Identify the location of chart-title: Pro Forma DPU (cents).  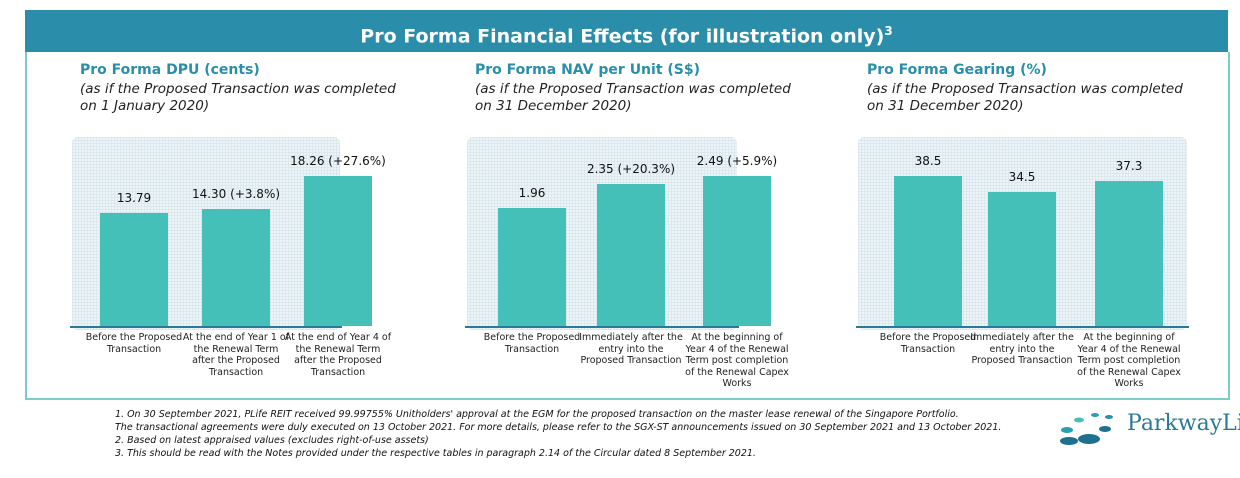
(170, 70).